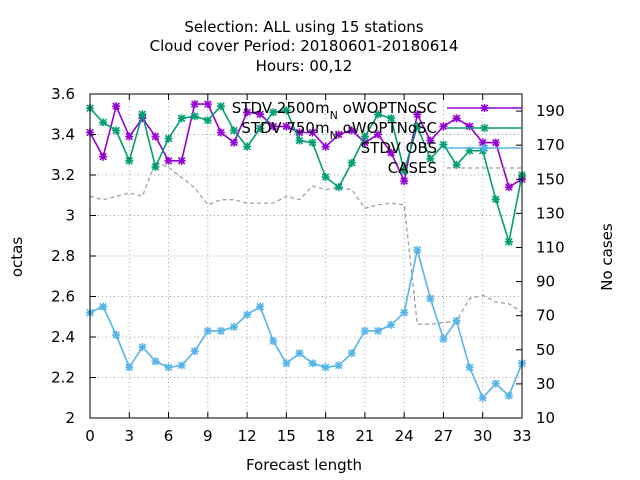  What do you see at coordinates (545, 350) in the screenshot?
I see `y2-tick-label: 50` at bounding box center [545, 350].